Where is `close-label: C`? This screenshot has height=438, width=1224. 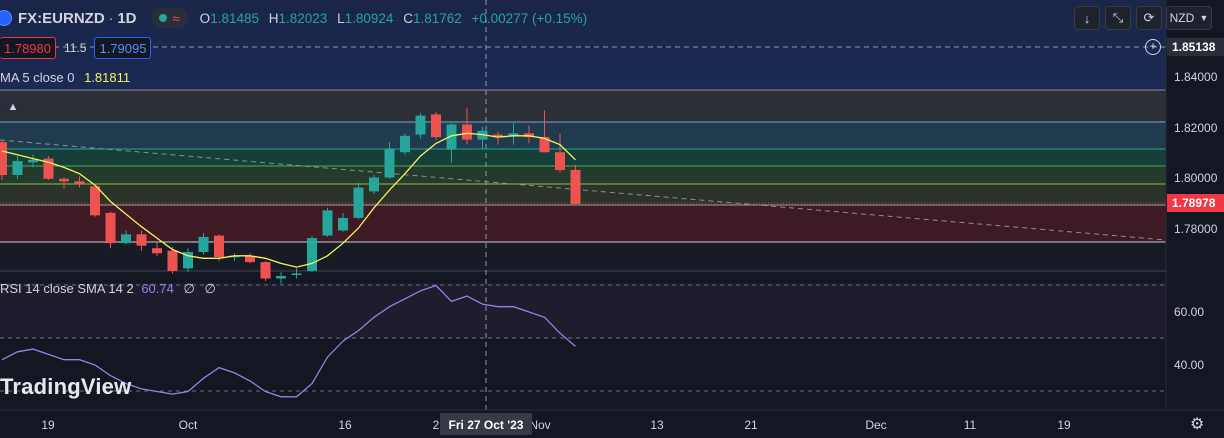
close-label: C is located at coordinates (408, 18).